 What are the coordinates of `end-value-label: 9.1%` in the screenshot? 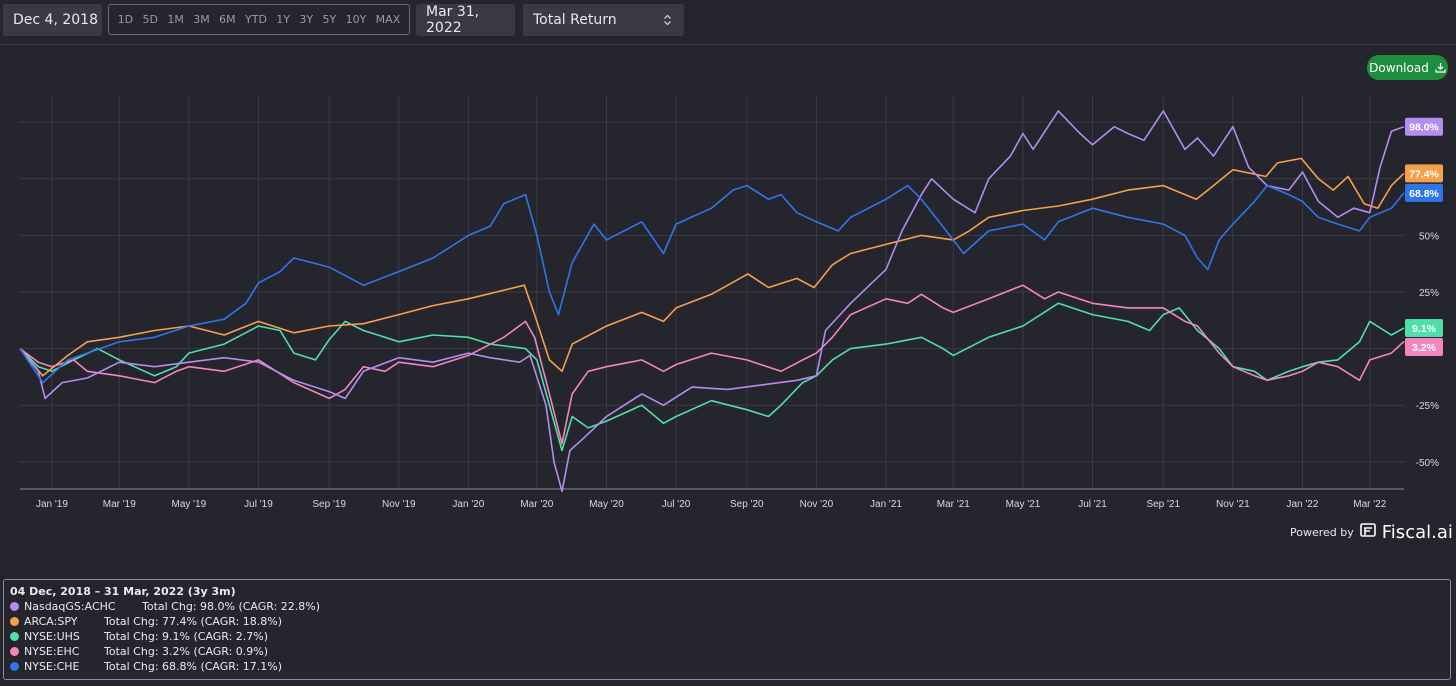 It's located at (1424, 329).